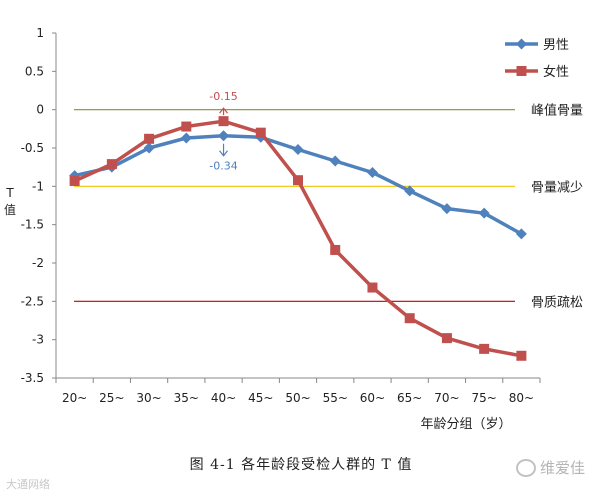  Describe the element at coordinates (32, 378) in the screenshot. I see `y-tick-label-9: -3.5` at that location.